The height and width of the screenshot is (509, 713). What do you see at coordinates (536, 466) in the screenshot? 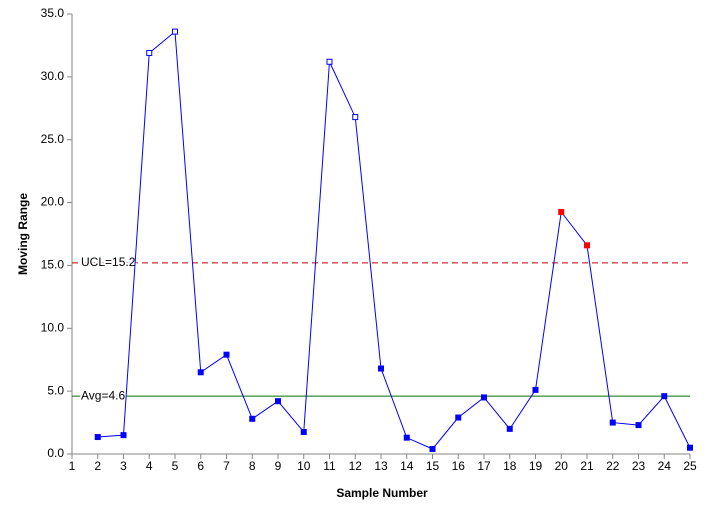
I see `x-tick-label: 19` at bounding box center [536, 466].